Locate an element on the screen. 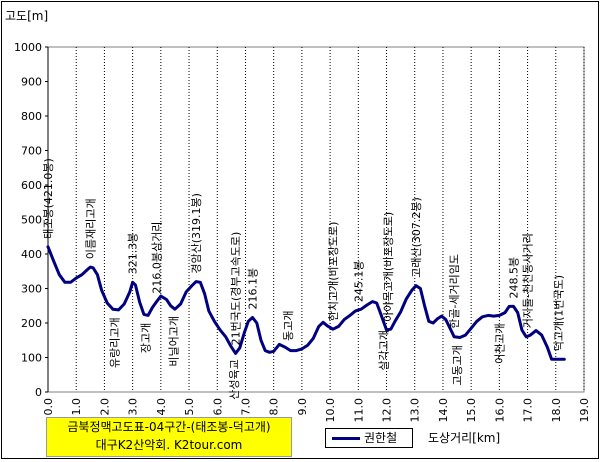  x-tick-label: 4.0 is located at coordinates (161, 407).